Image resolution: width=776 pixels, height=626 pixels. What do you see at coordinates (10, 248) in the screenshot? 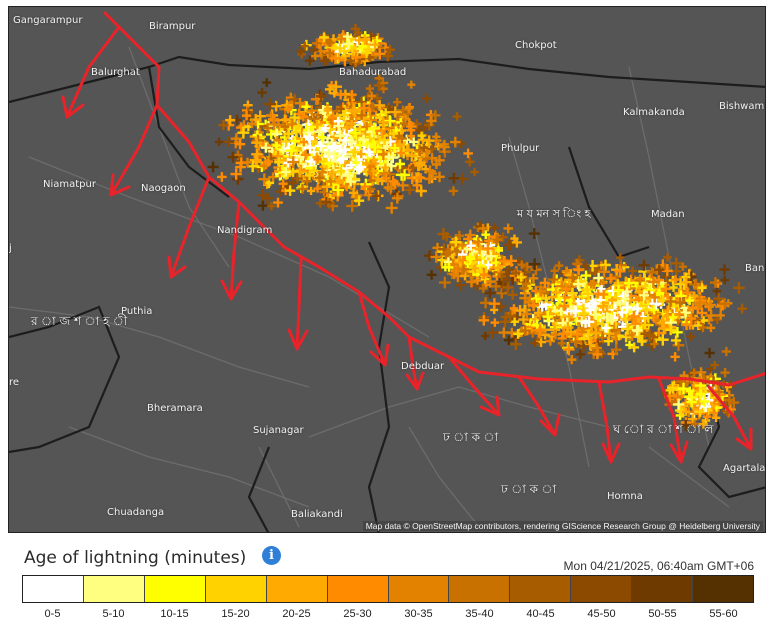
I see `place-label-j-edge: j` at bounding box center [10, 248].